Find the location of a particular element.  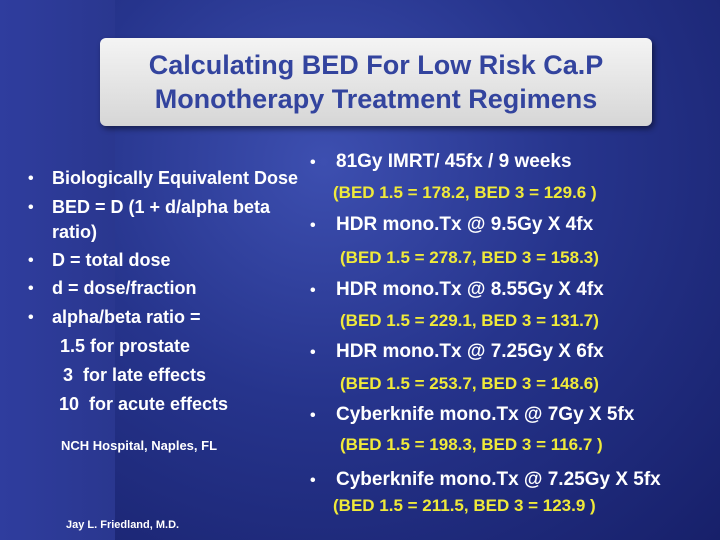

regimen-label-4: HDR mono.Tx @ 7.25Gy X 6fx is located at coordinates (470, 351).